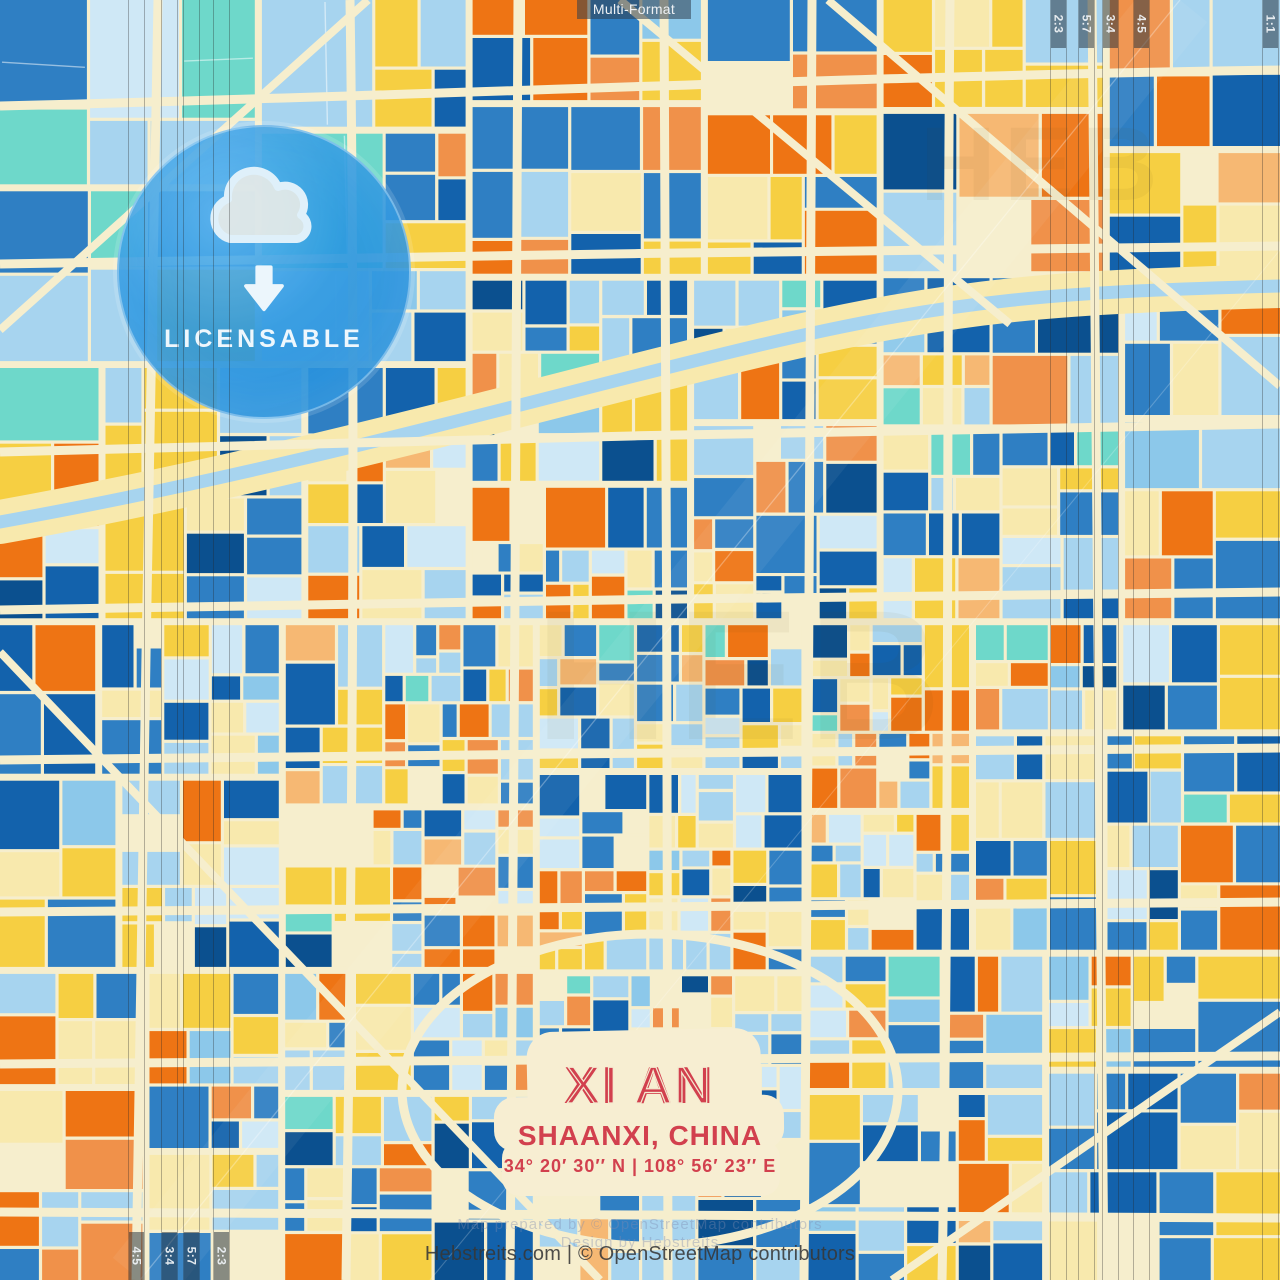 This screenshot has width=1280, height=1280. Describe the element at coordinates (1270, 24) in the screenshot. I see `crop-guide-label: 1:1` at that location.